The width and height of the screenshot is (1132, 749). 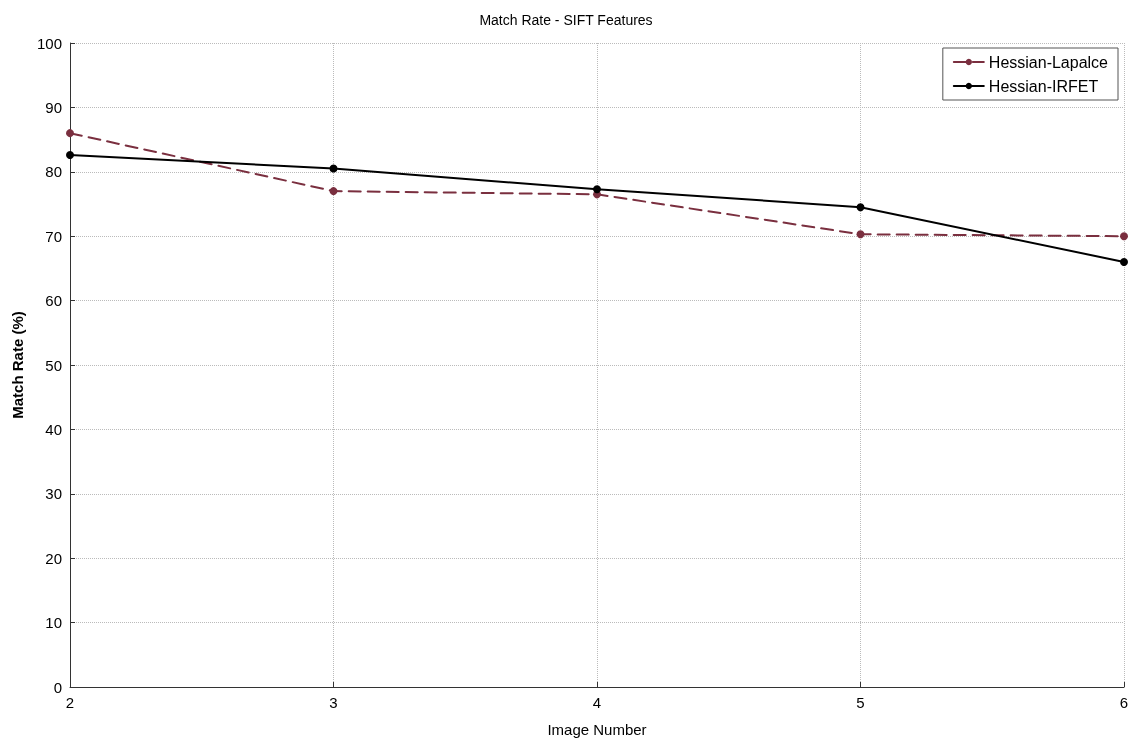 I want to click on y-tick-label: 0, so click(x=57, y=687).